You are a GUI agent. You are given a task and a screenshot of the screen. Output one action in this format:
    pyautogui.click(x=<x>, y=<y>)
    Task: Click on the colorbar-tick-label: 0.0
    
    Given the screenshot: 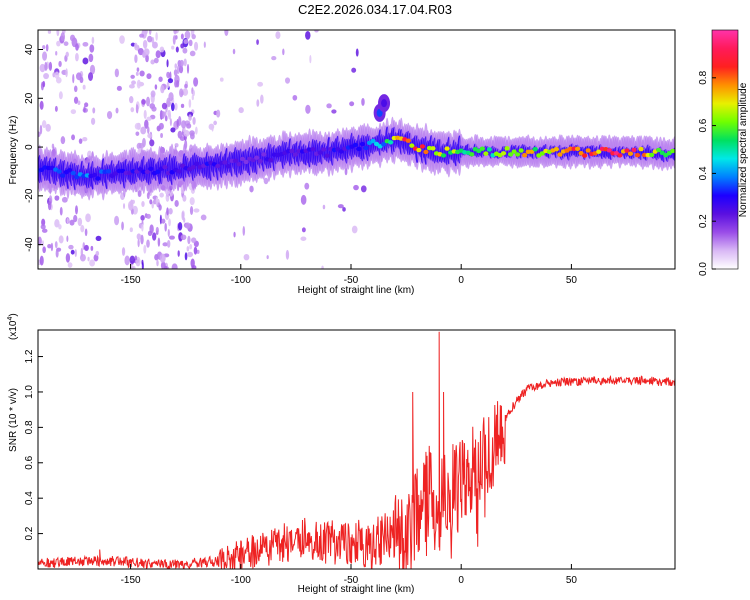 What is the action you would take?
    pyautogui.click(x=703, y=269)
    